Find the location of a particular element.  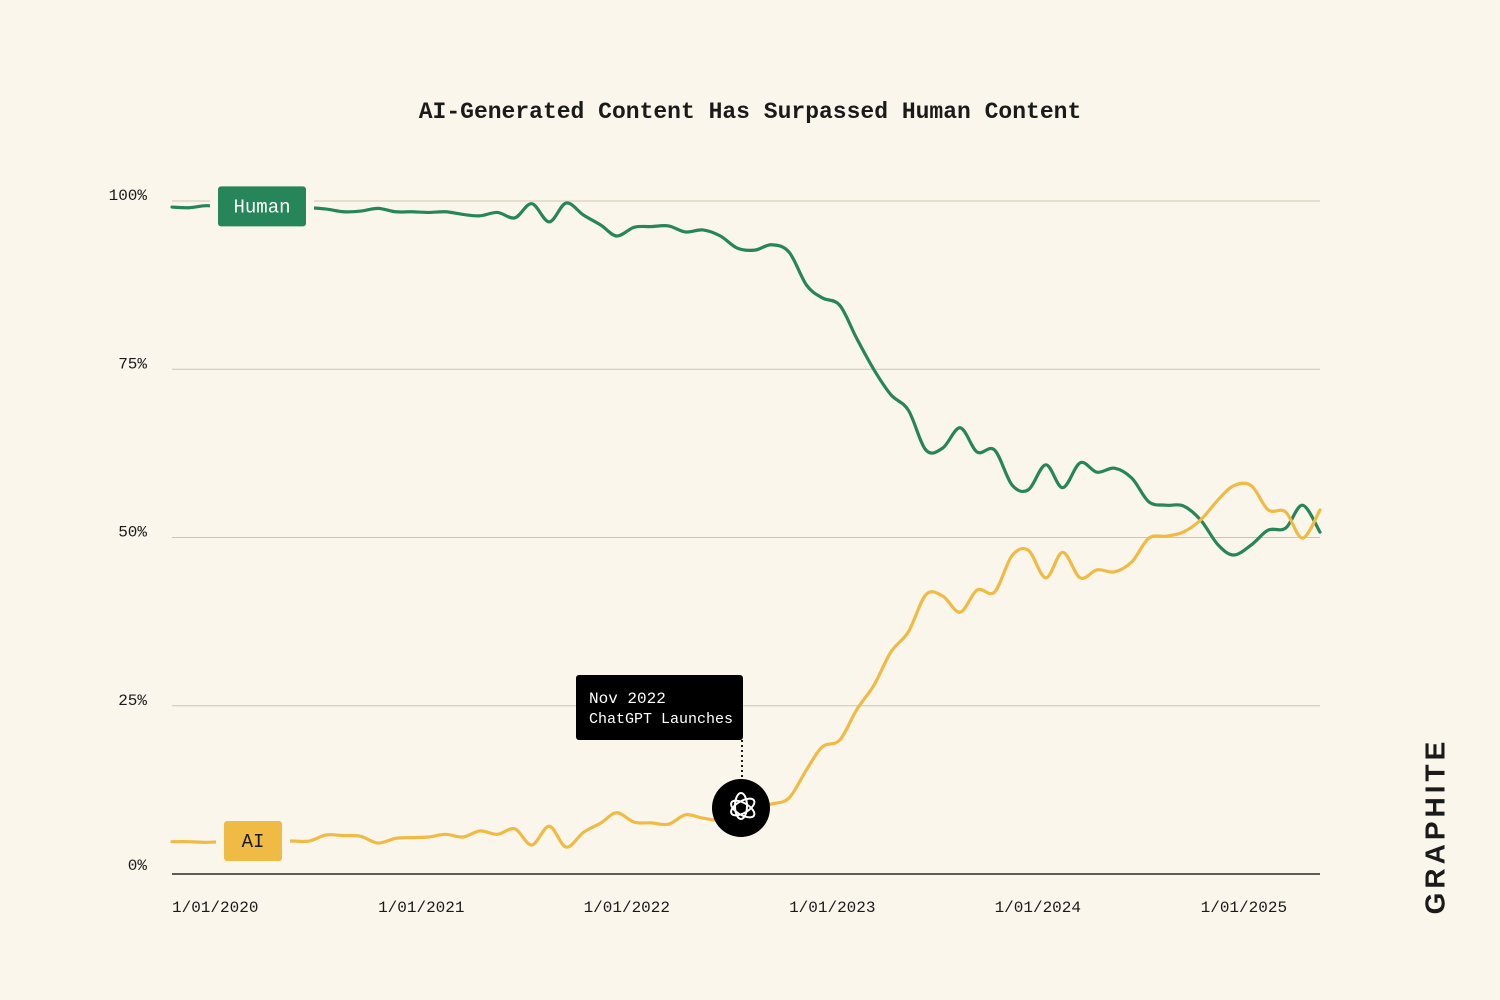

x-tick-label: 1/01/2022 is located at coordinates (627, 908).